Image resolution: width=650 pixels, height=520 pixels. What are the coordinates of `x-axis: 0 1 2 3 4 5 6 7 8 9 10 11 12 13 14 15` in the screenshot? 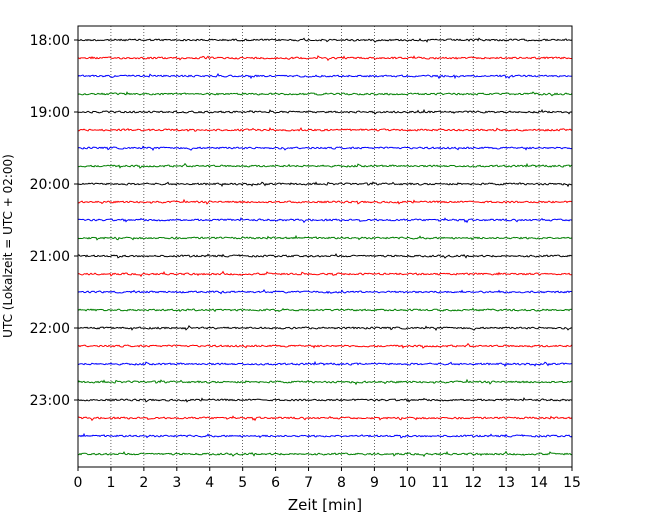 It's located at (327, 479).